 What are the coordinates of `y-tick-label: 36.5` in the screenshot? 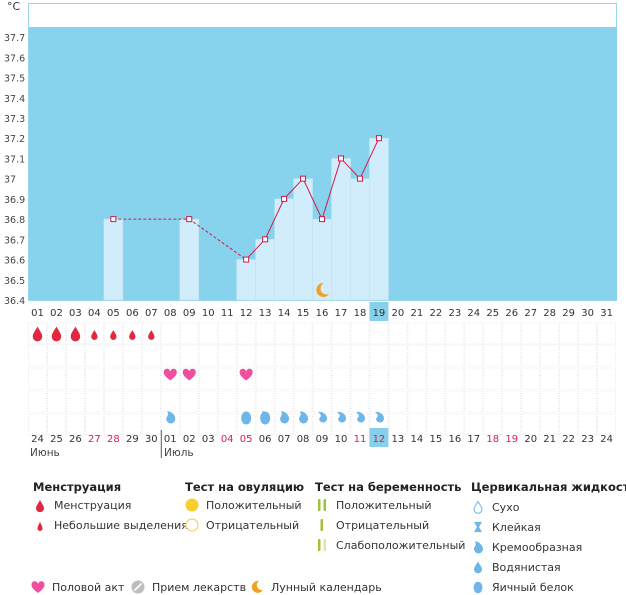 It's located at (14, 281).